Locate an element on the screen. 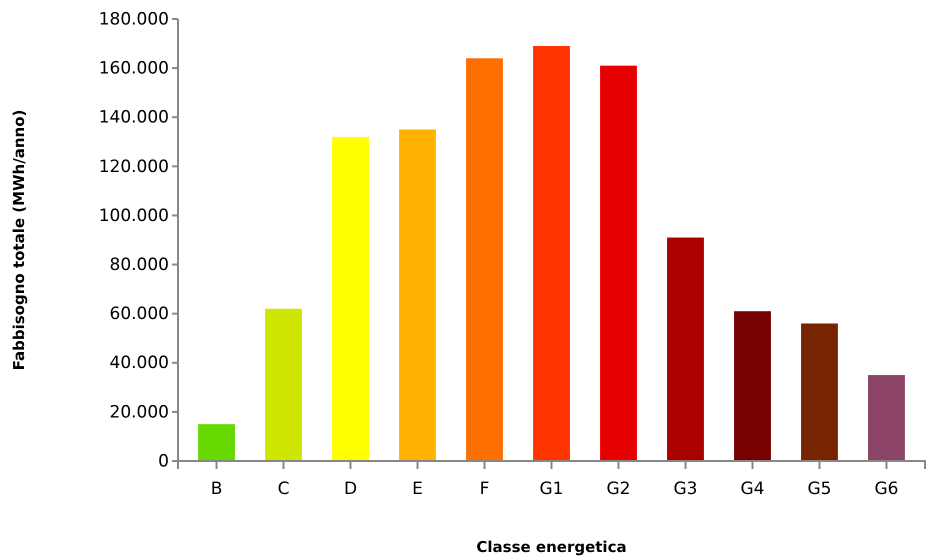  x-tick-label: G2 is located at coordinates (618, 489).